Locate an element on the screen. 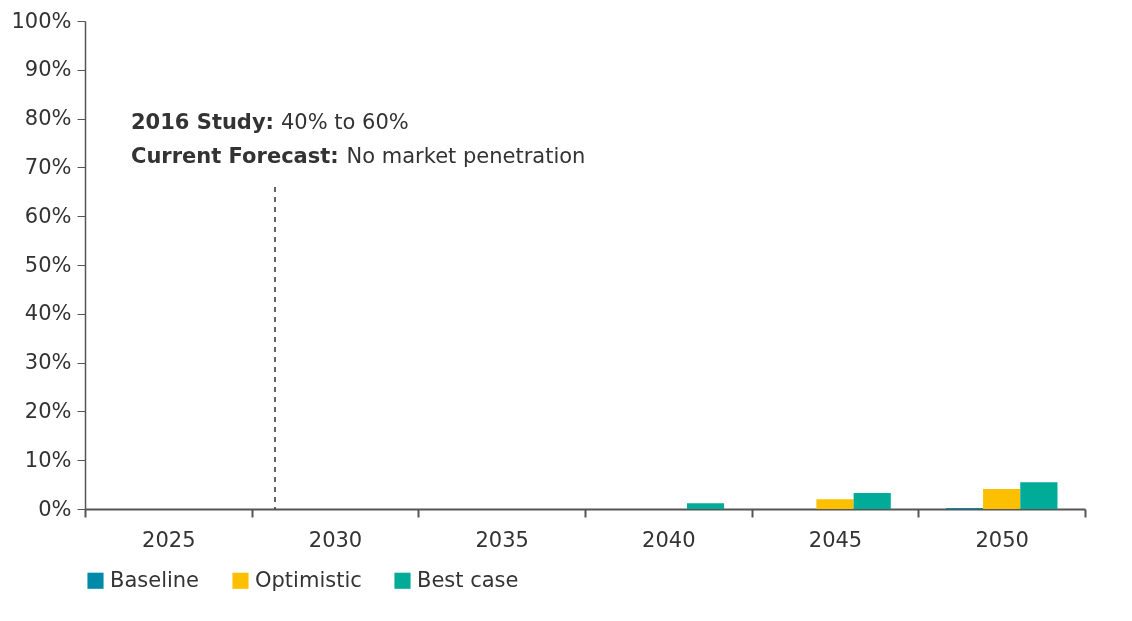 This screenshot has height=621, width=1132. y-tick-label: 90% is located at coordinates (48, 69).